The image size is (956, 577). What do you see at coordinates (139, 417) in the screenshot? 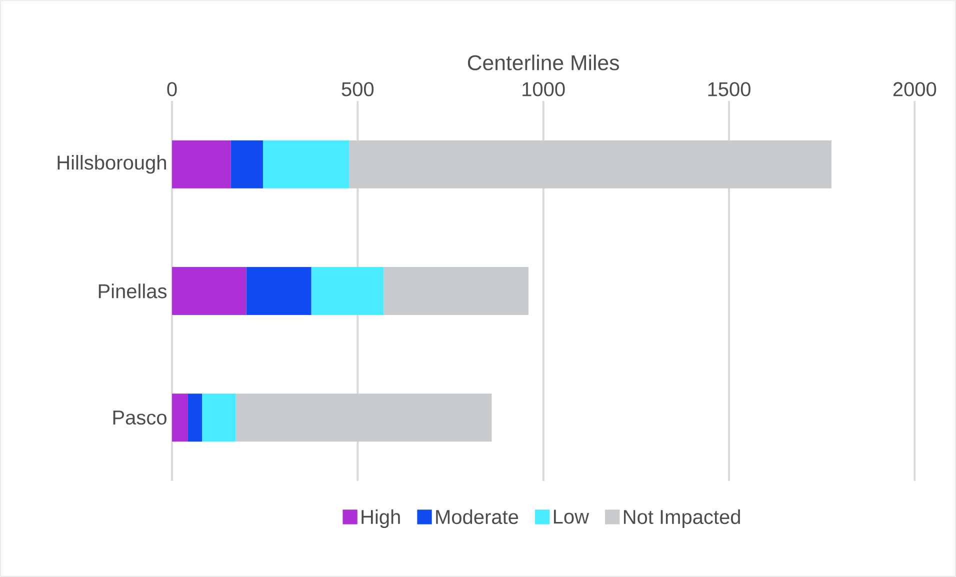
I see `y-tick-label: Pasco` at bounding box center [139, 417].